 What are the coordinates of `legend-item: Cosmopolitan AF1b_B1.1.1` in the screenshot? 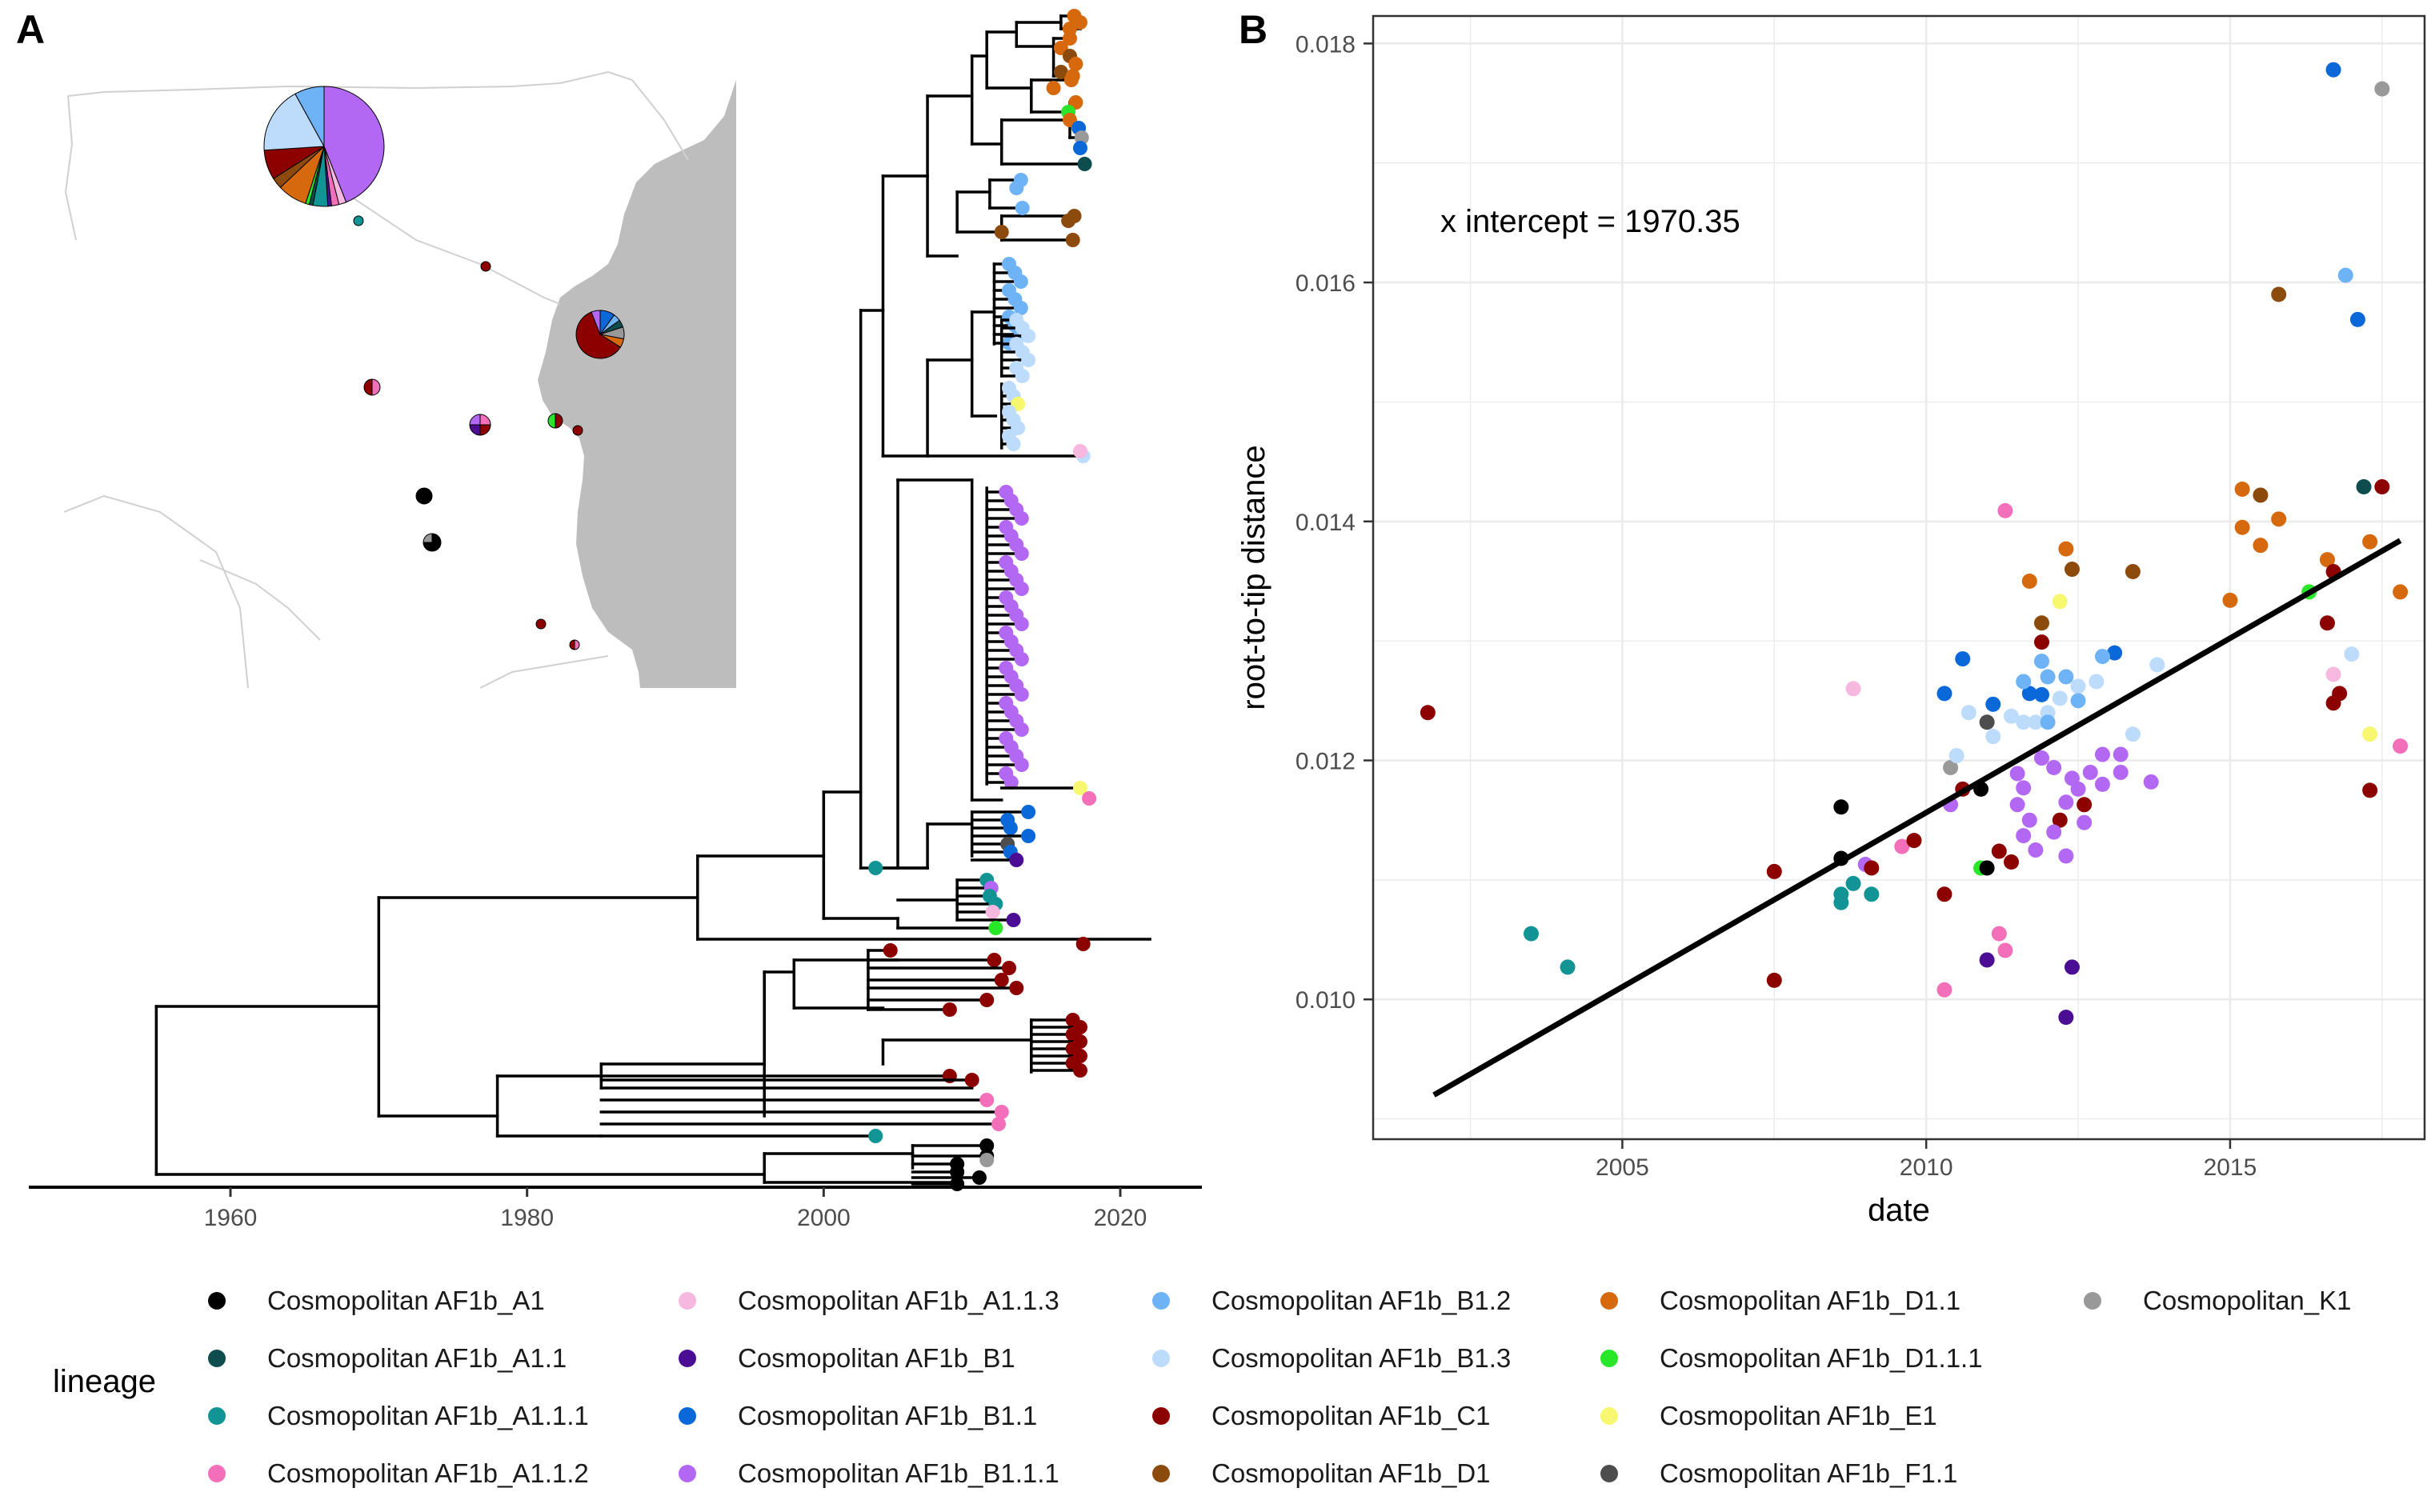 It's located at (865, 1473).